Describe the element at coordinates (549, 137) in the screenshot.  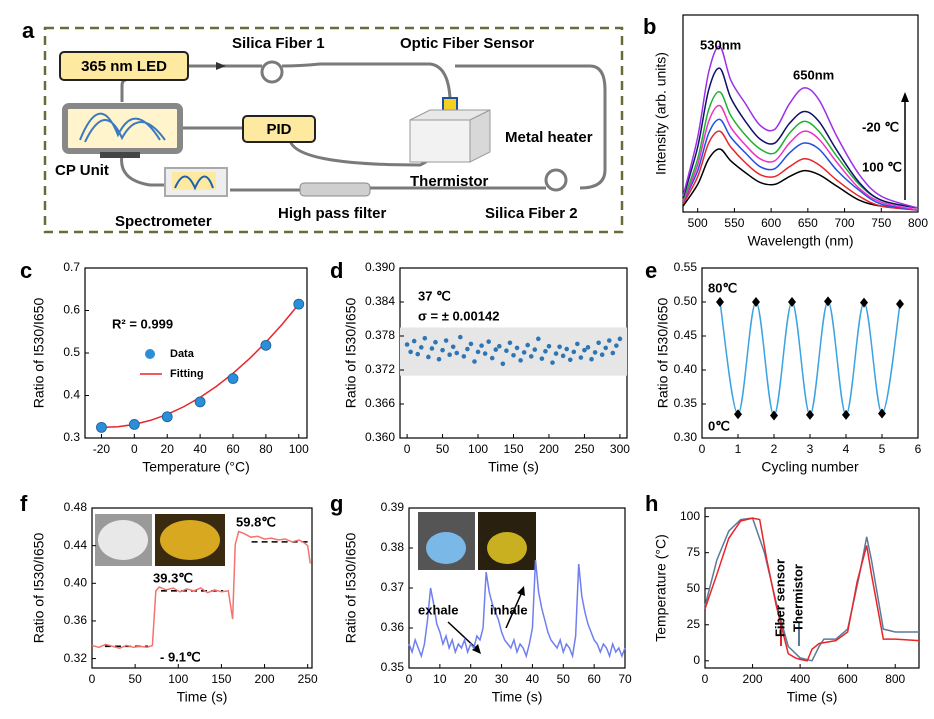
I see `label: Metal heater` at that location.